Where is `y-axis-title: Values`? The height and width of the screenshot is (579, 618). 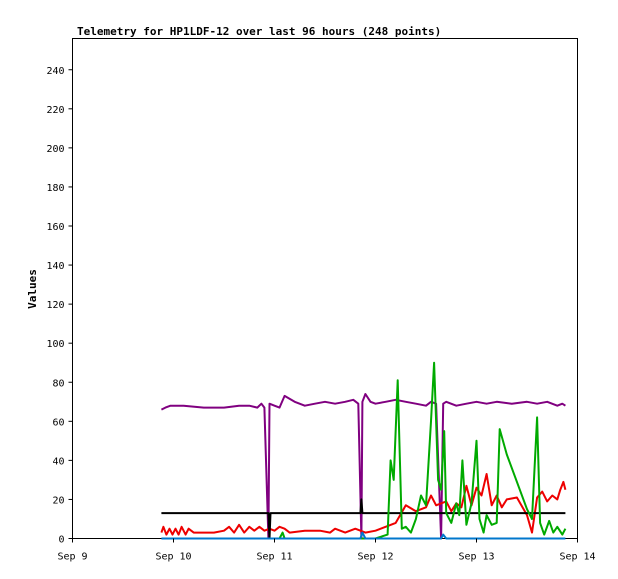
y-axis-title: Values is located at coordinates (32, 289).